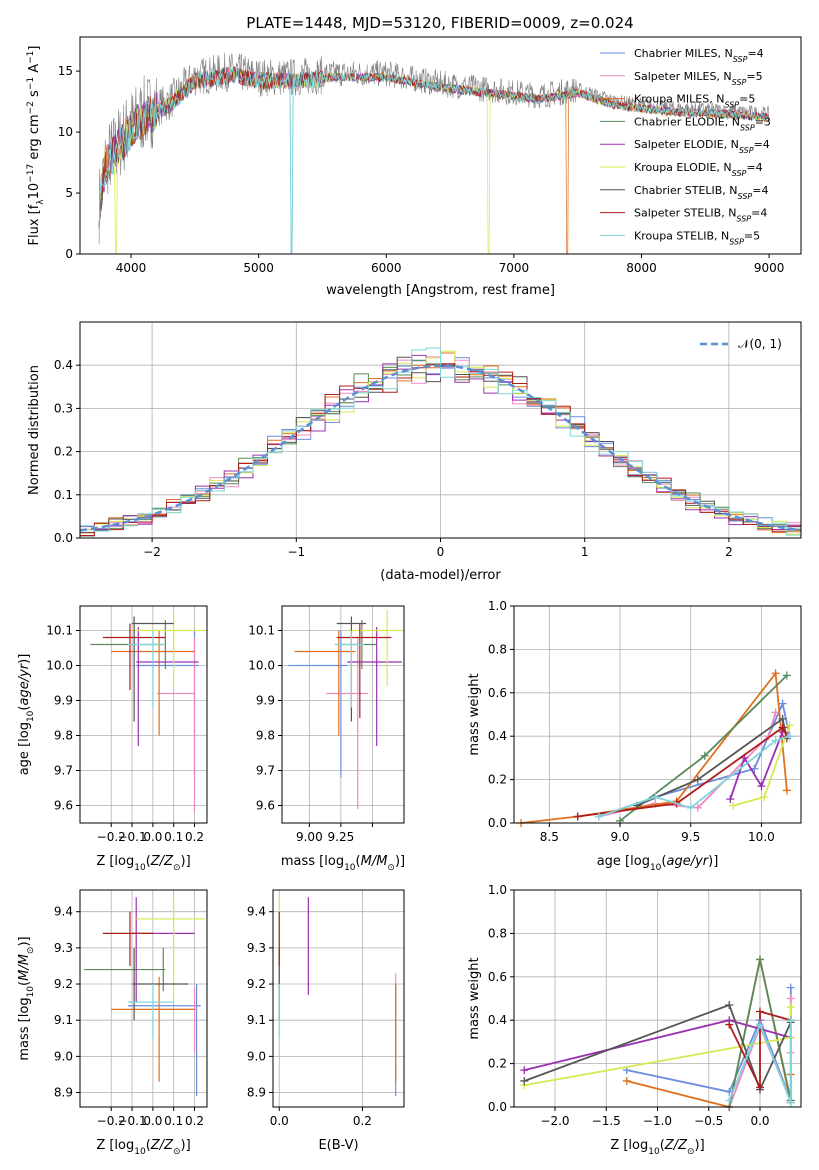  Describe the element at coordinates (256, 1020) in the screenshot. I see `tick-label-y: 9.1` at that location.